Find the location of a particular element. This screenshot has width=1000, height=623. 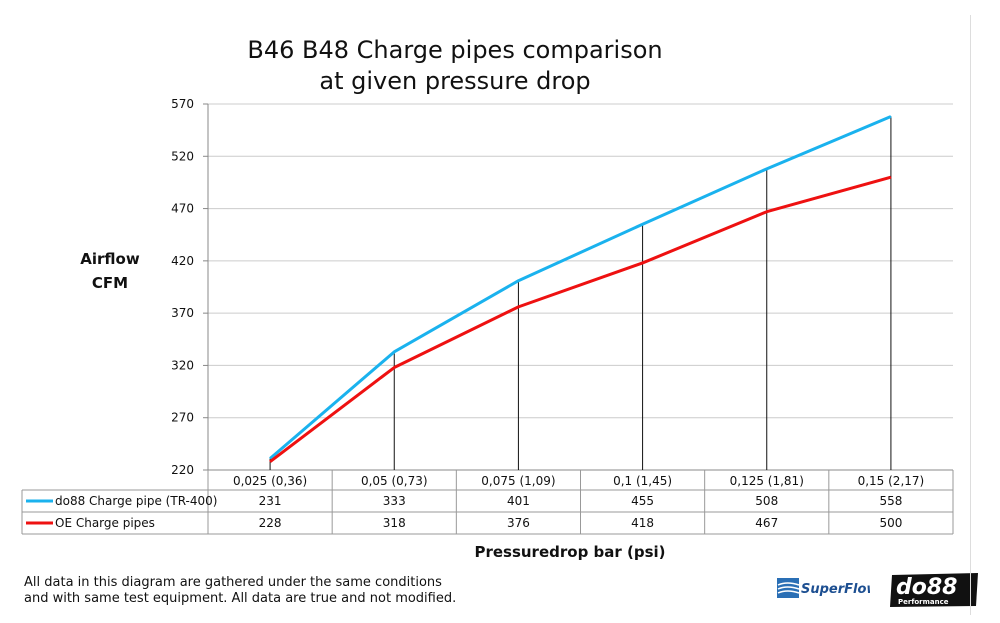

data-label: 318 is located at coordinates (394, 523).